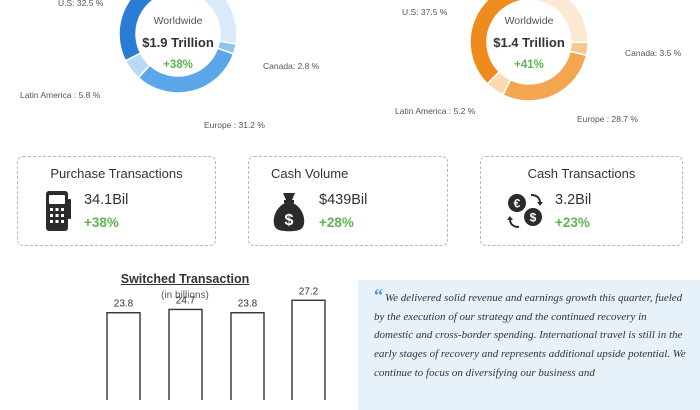  I want to click on card-cash-volume: Cash Volume $ $439Bil +28%, so click(348, 201).